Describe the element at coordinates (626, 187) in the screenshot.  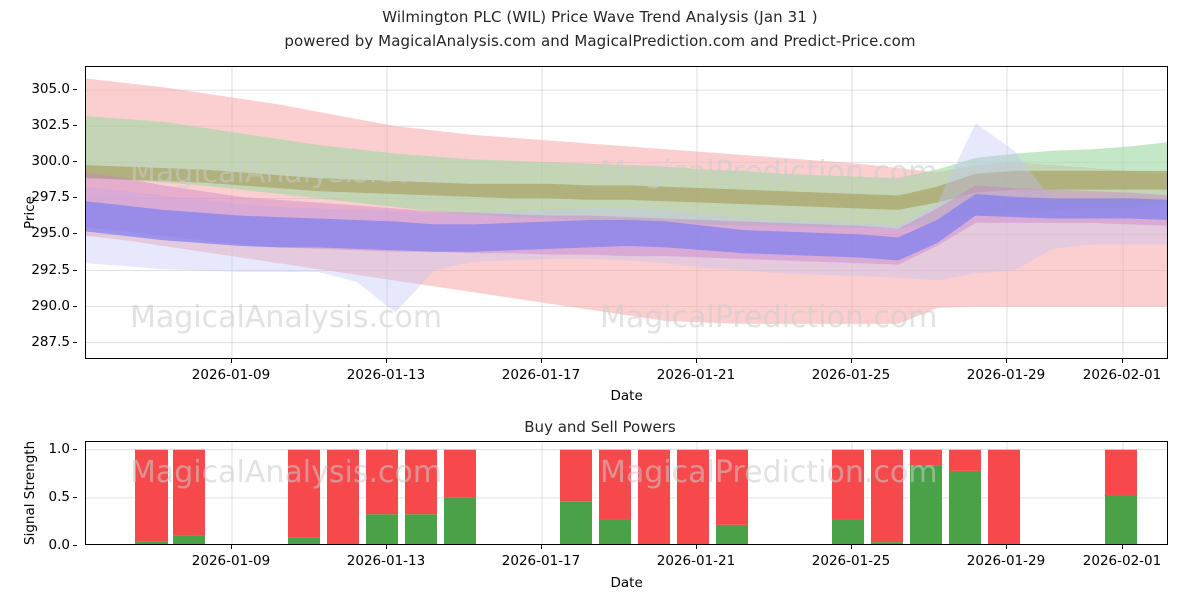
I see `price-band-olive-overlap-band` at that location.